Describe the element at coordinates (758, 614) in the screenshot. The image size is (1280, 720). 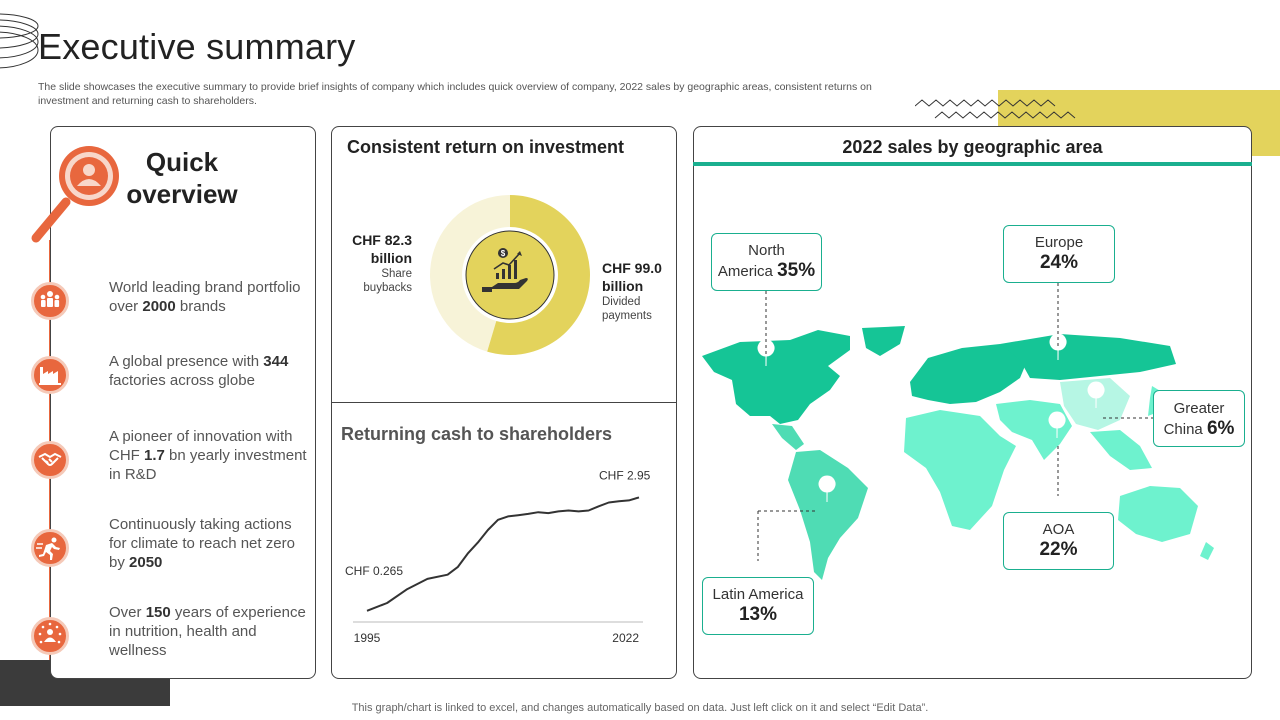
I see `region-pct: 13%` at that location.